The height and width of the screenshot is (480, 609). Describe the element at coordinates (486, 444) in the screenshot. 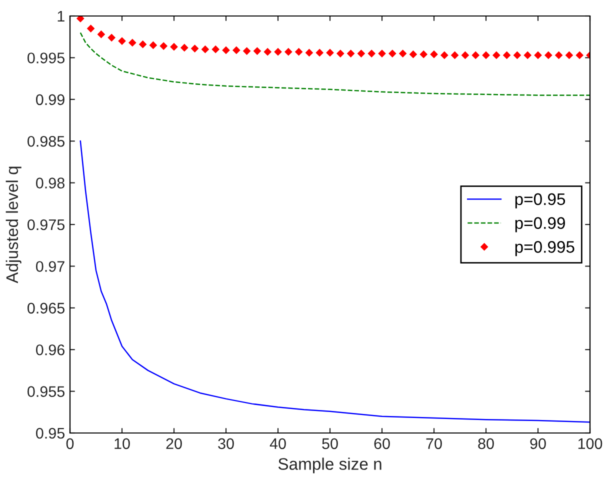

I see `x-tick-label: 80` at that location.